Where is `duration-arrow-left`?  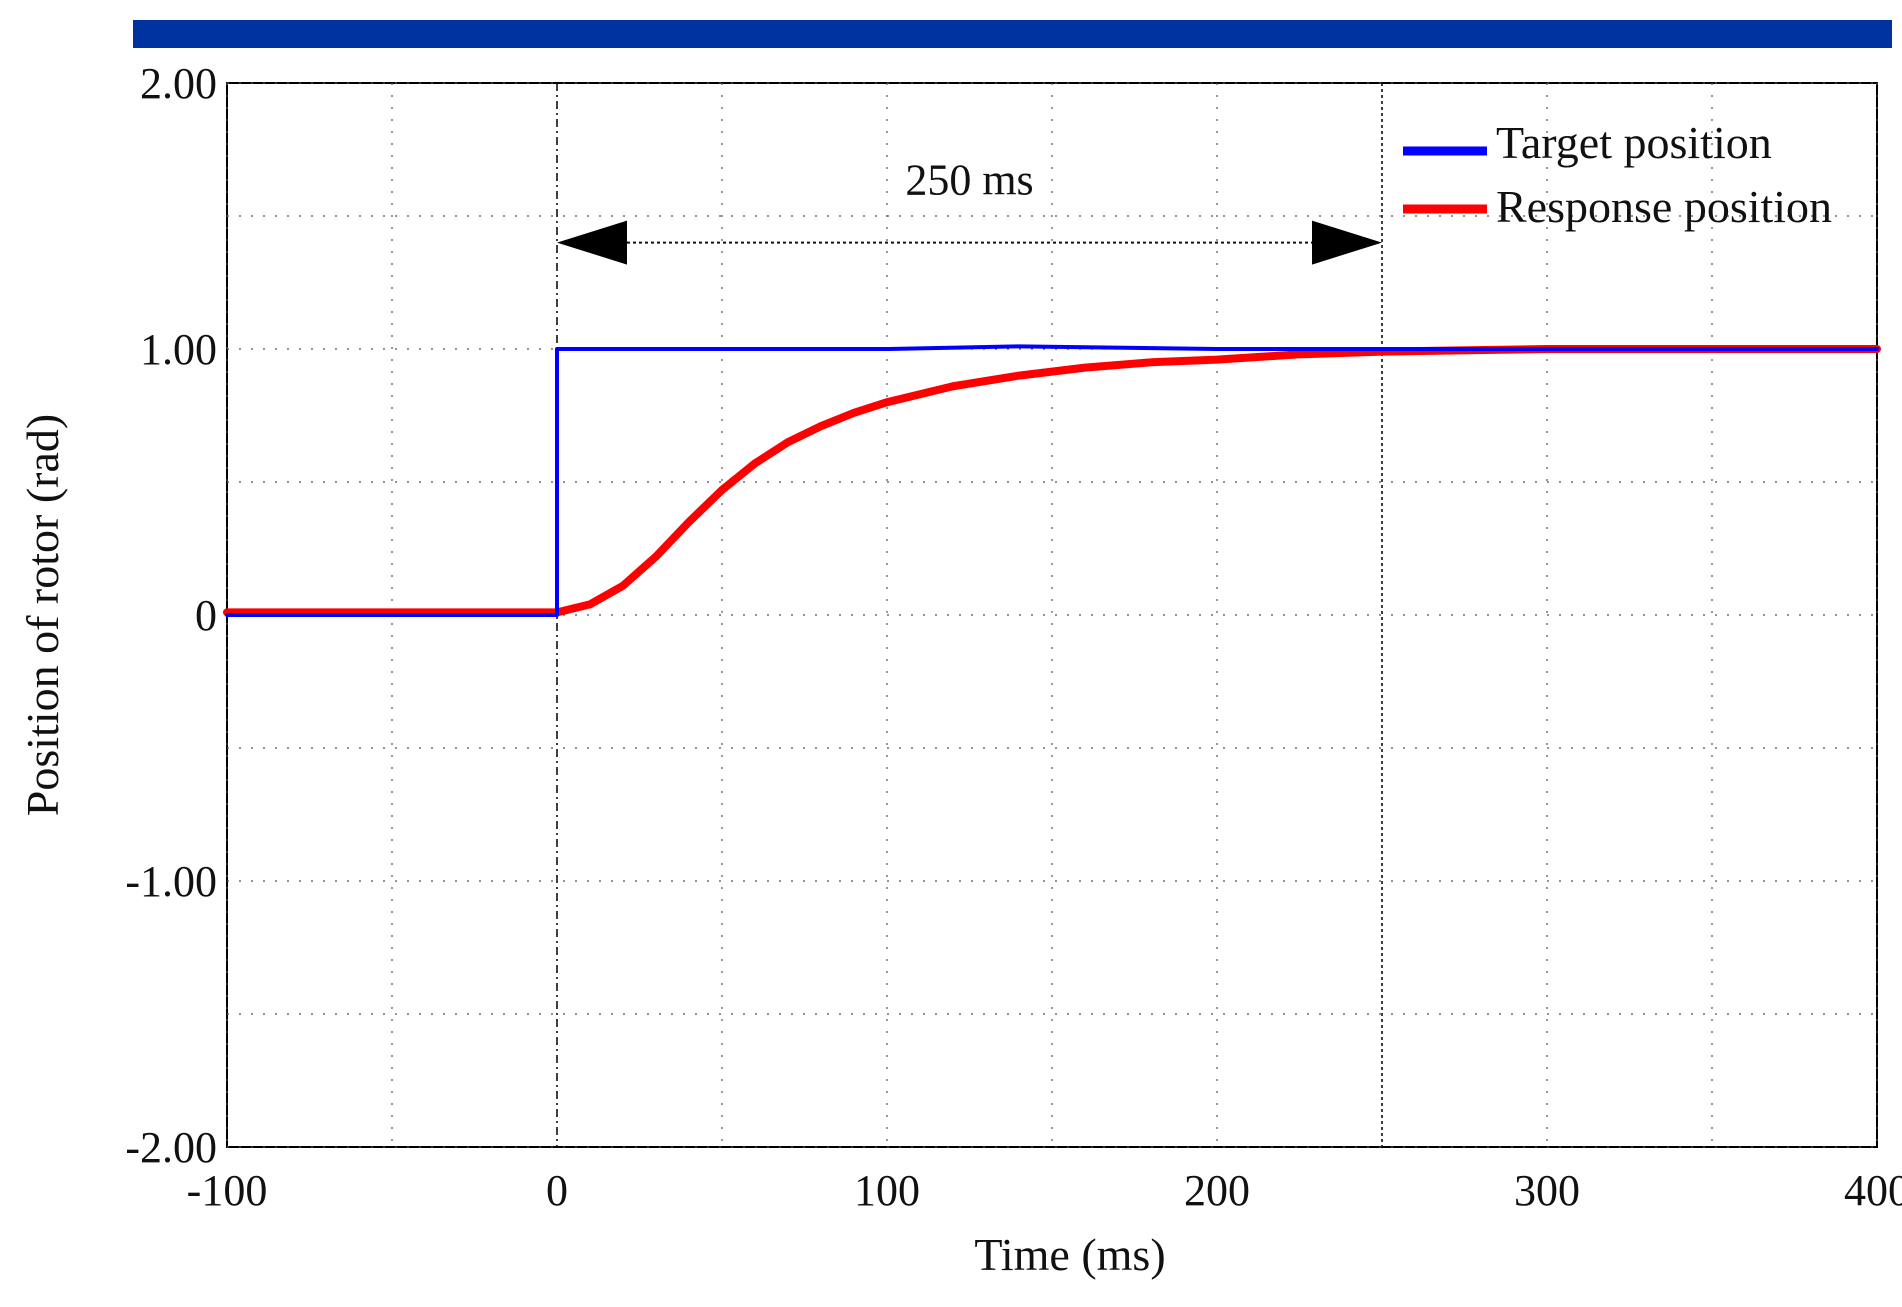 duration-arrow-left is located at coordinates (592, 242).